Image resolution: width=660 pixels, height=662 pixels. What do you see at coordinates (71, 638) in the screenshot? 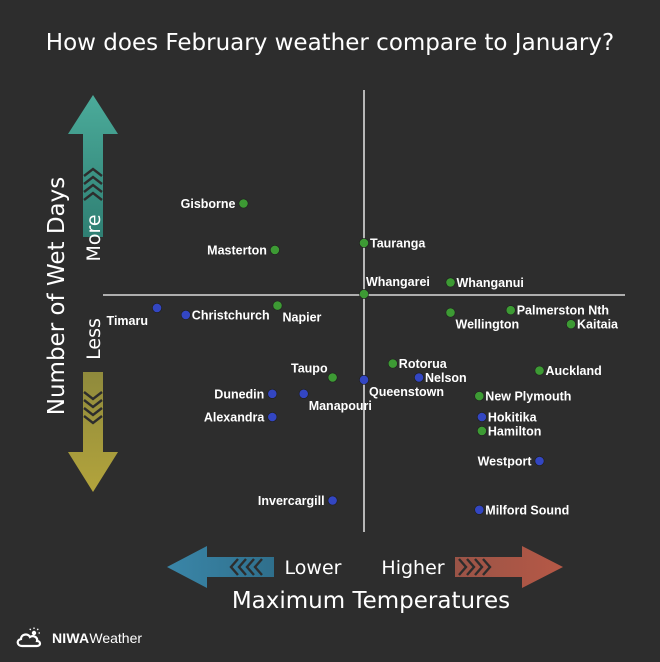
I see `brand-name: NIWA` at bounding box center [71, 638].